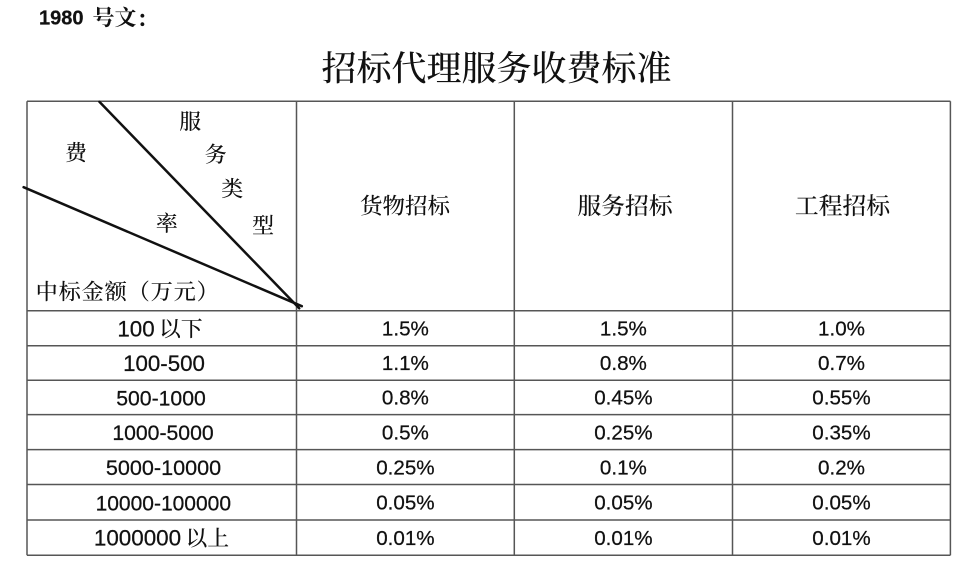 This screenshot has width=976, height=586. What do you see at coordinates (841, 363) in the screenshot?
I see `svg-text: 0.7%` at bounding box center [841, 363].